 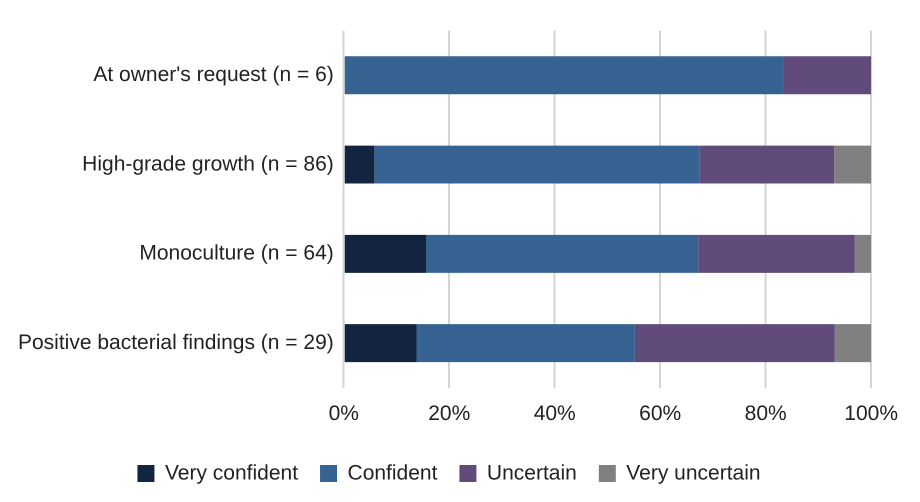 I want to click on y-tick-label: Monoculture (n = 64), so click(x=236, y=253).